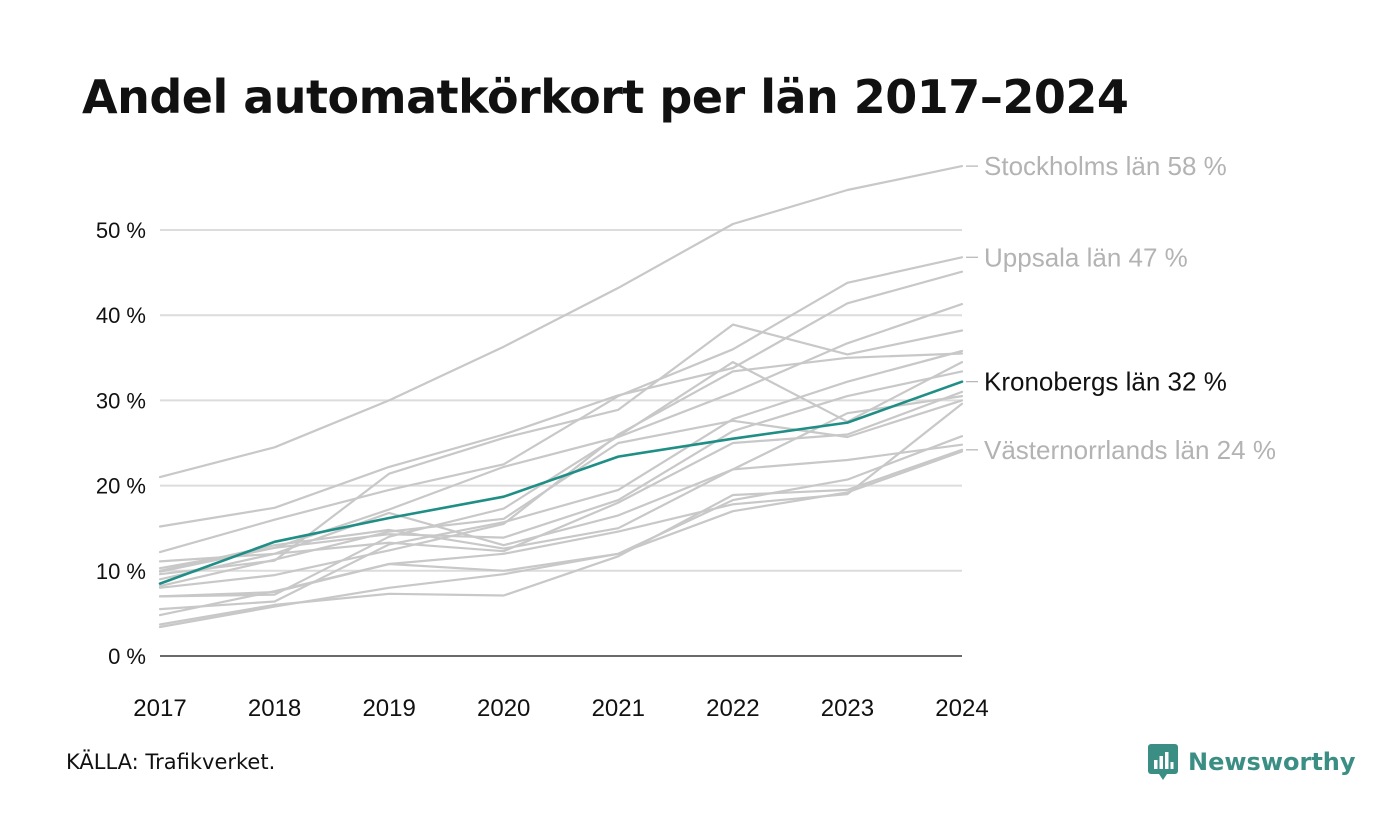  Describe the element at coordinates (560, 708) in the screenshot. I see `x-axis-tick-labels: 2017 2018 2019 2020 2021 2022 2023 2024` at that location.